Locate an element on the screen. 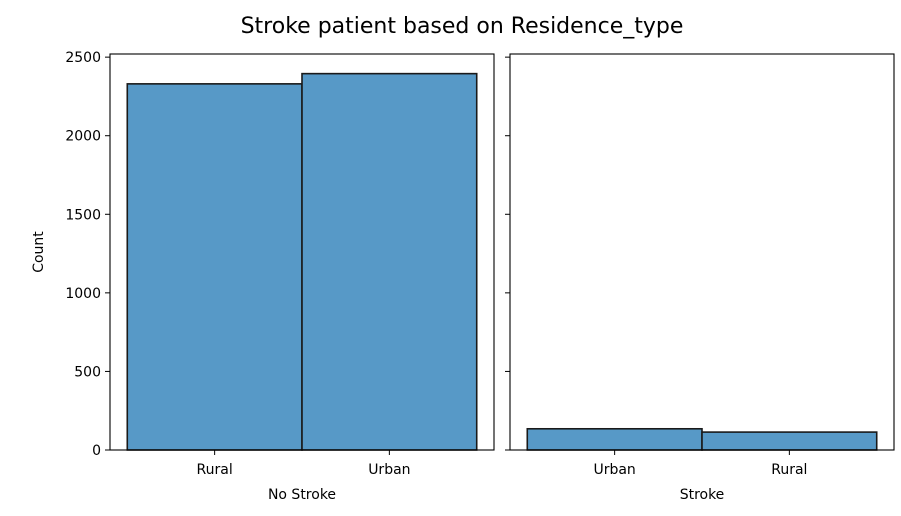  y-tick-label: 1500 is located at coordinates (83, 215).